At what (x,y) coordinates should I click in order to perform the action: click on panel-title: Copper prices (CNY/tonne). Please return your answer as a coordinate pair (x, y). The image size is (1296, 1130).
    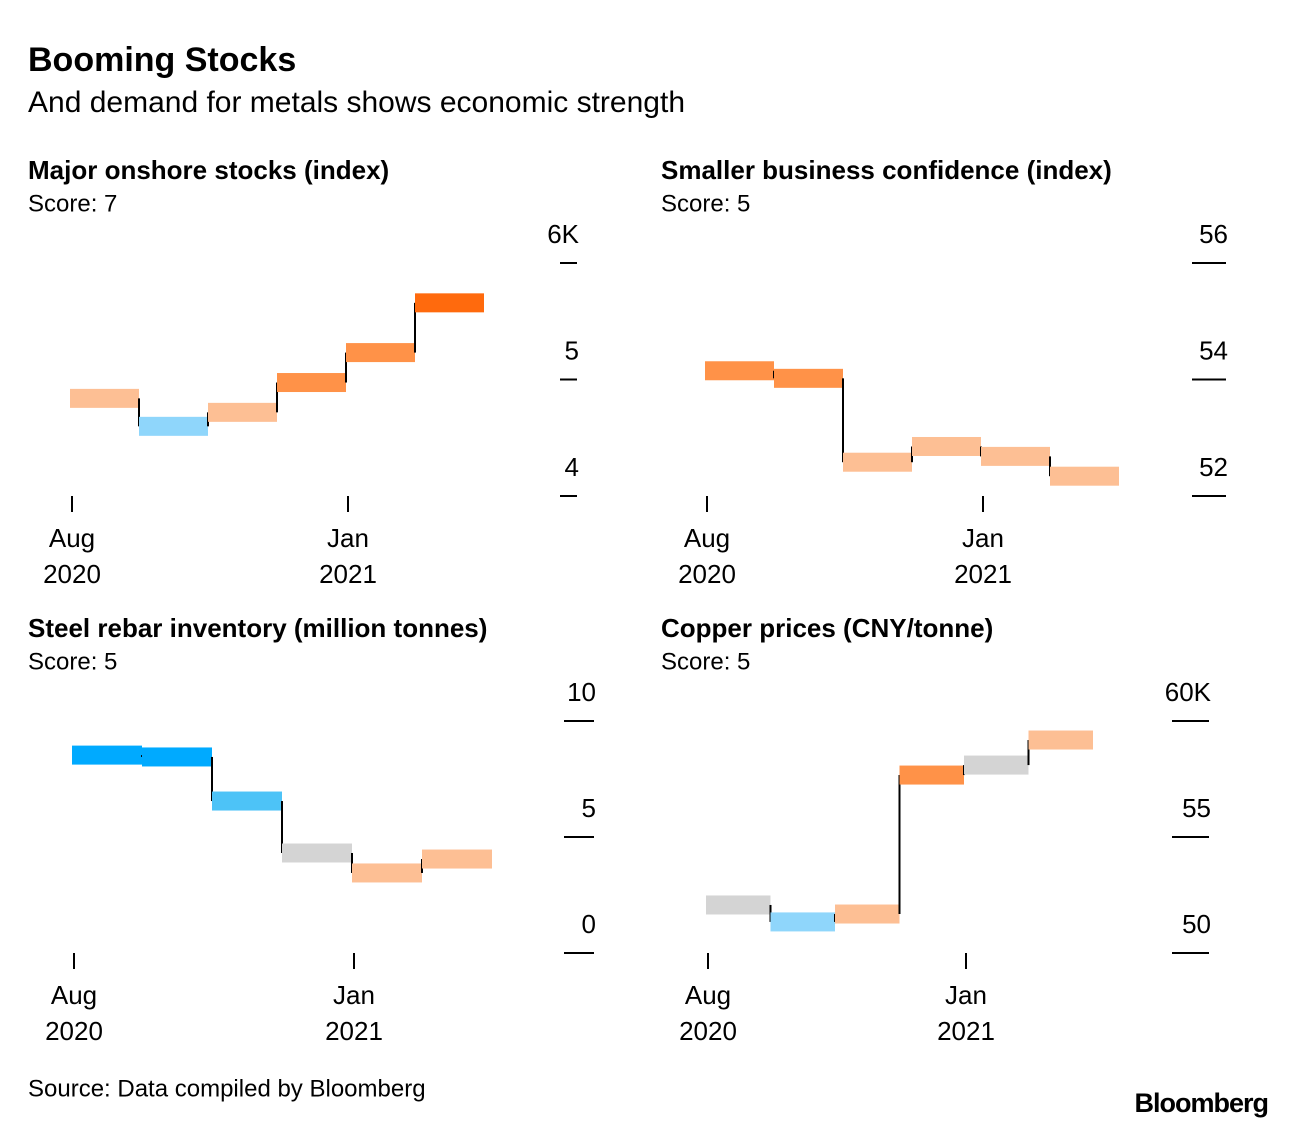
    Looking at the image, I should click on (827, 628).